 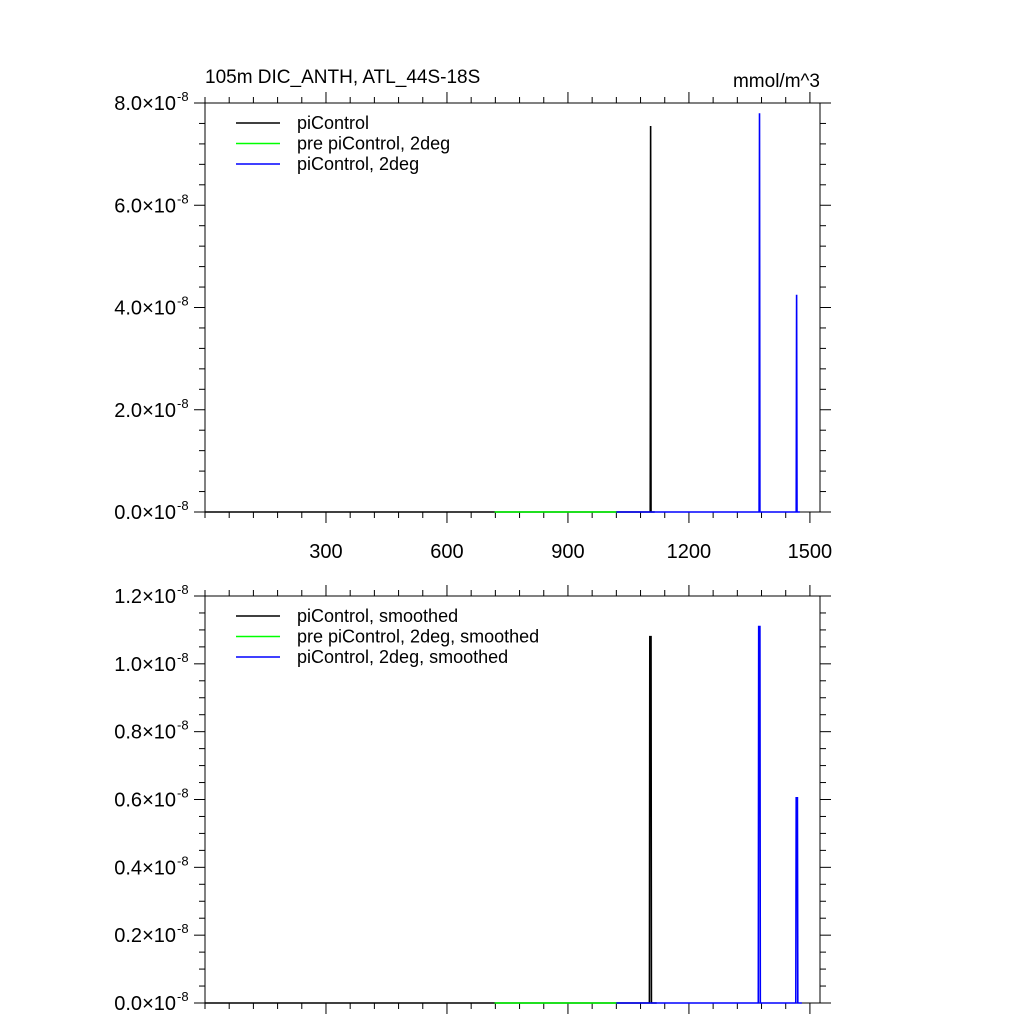 I want to click on x-tick-label: 300, so click(x=325, y=552).